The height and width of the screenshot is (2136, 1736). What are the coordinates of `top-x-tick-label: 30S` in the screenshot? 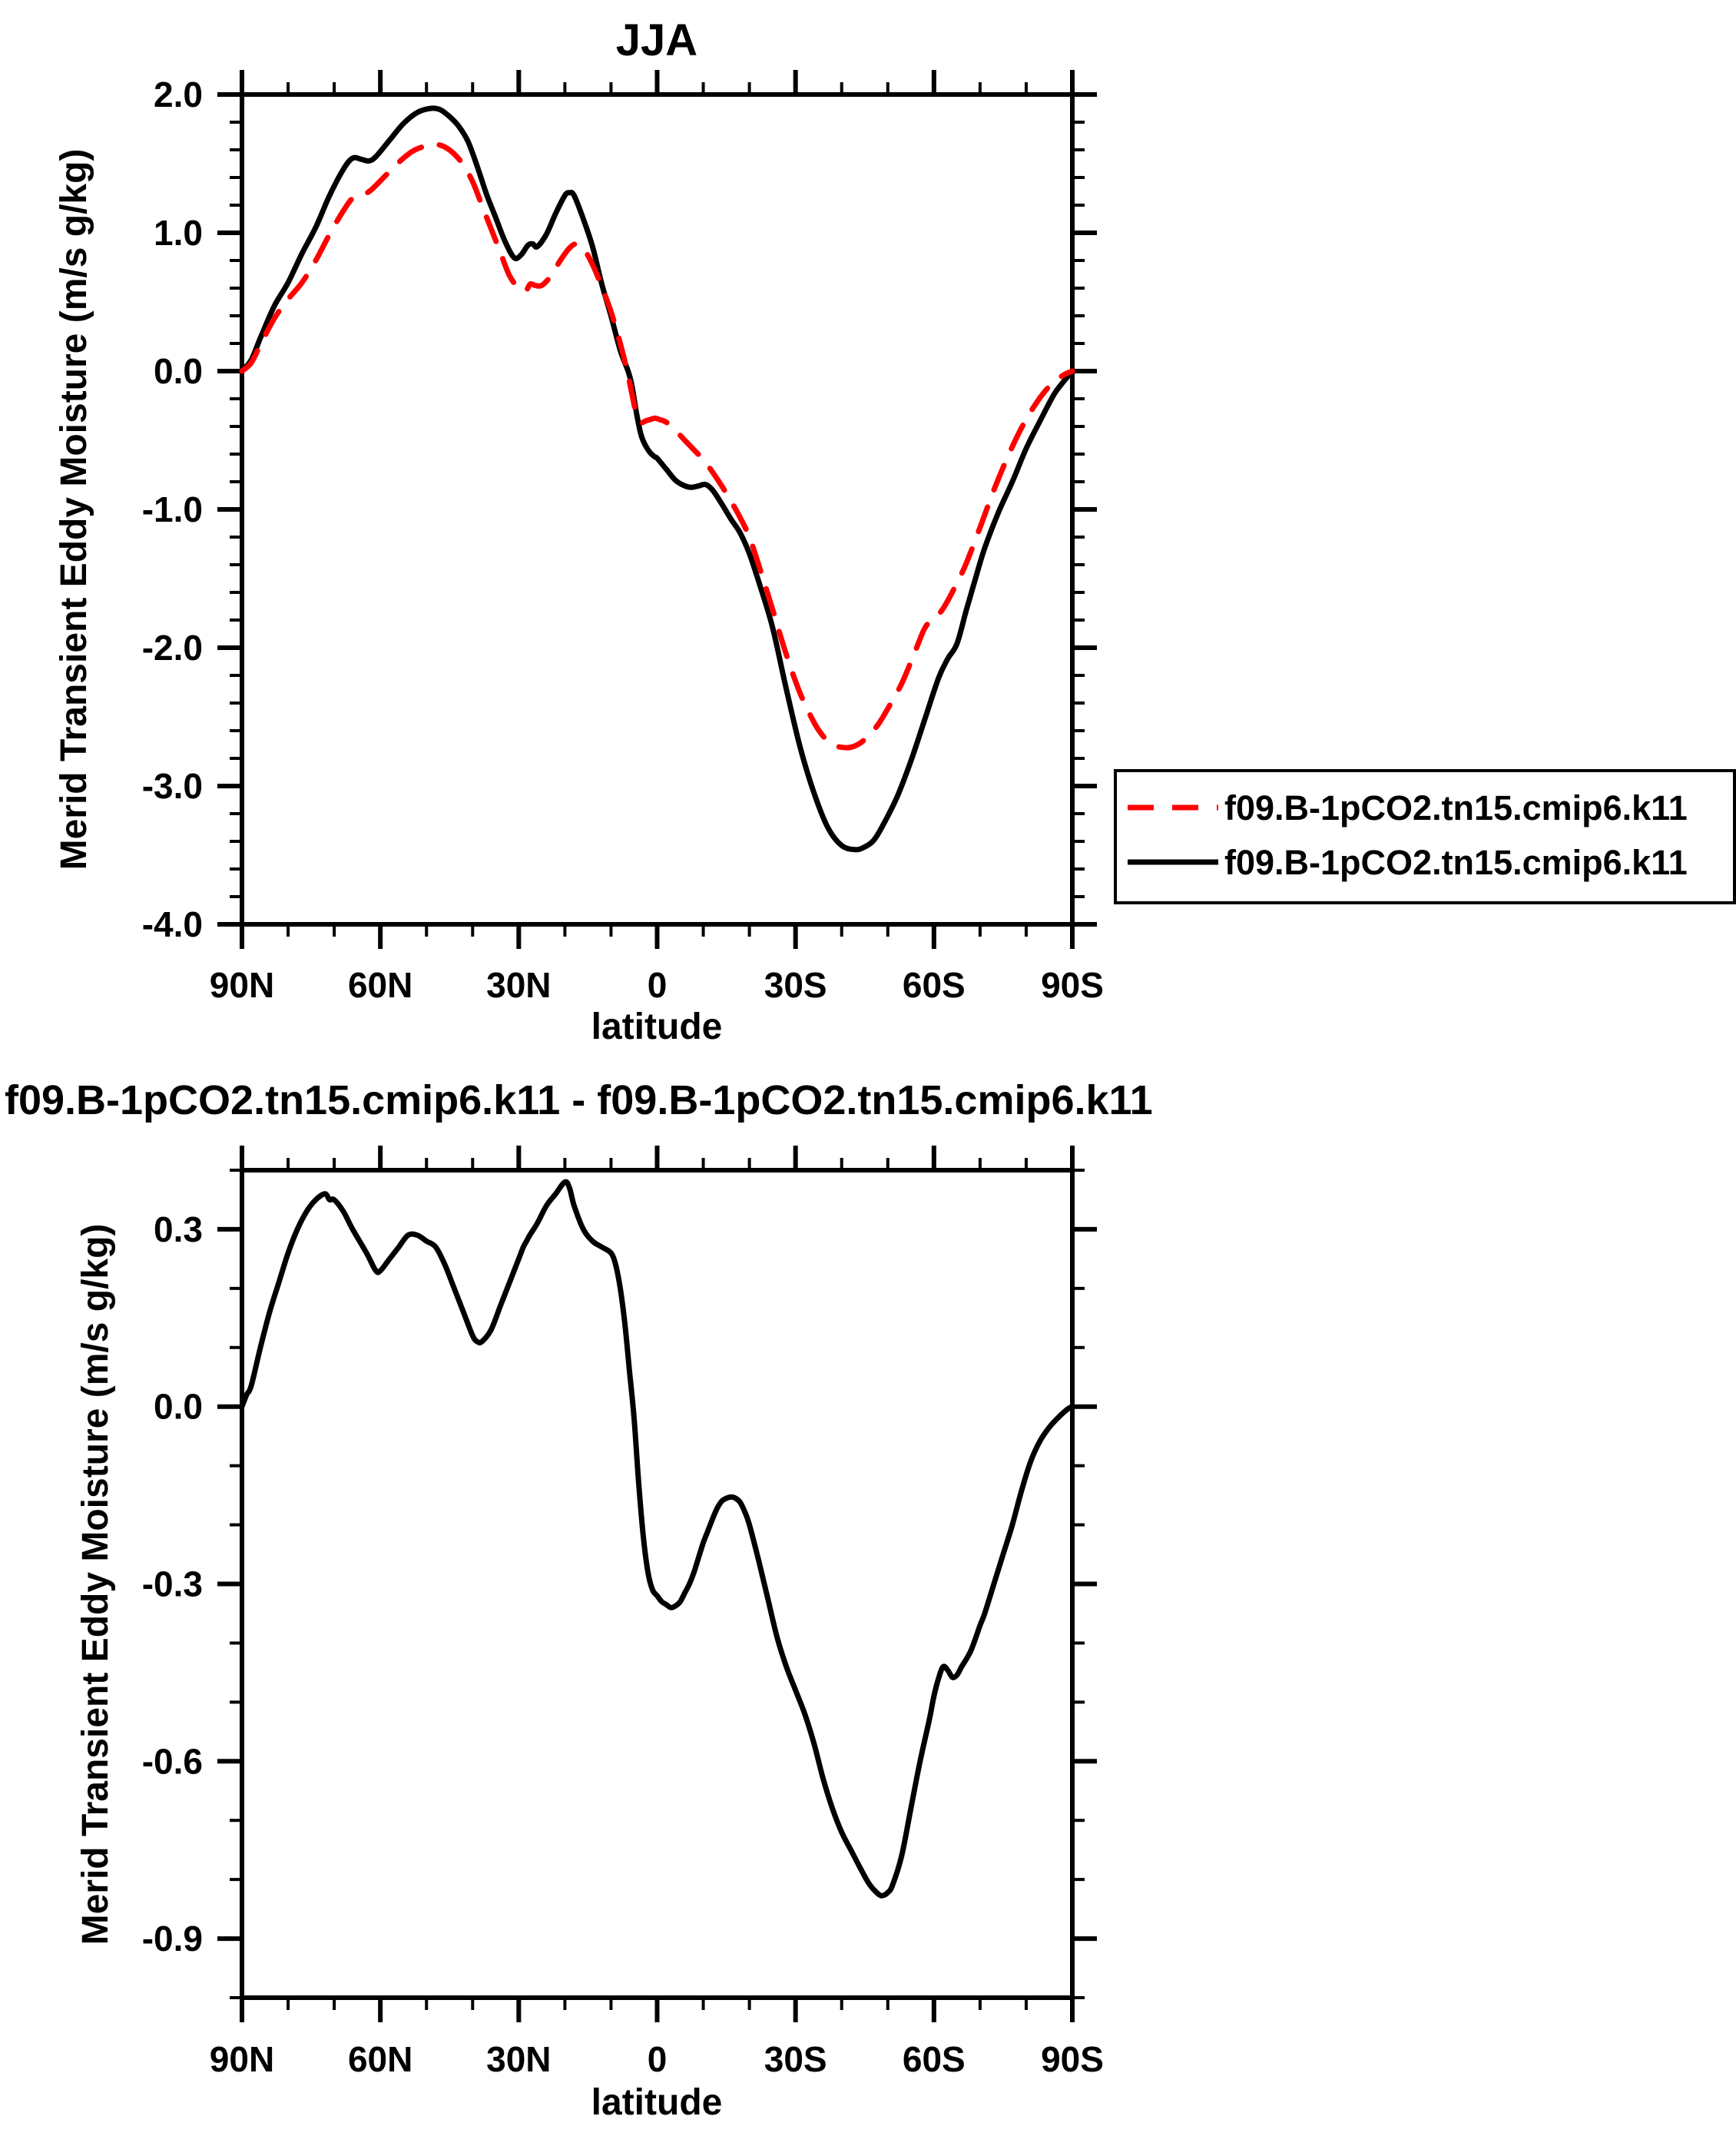 It's located at (796, 985).